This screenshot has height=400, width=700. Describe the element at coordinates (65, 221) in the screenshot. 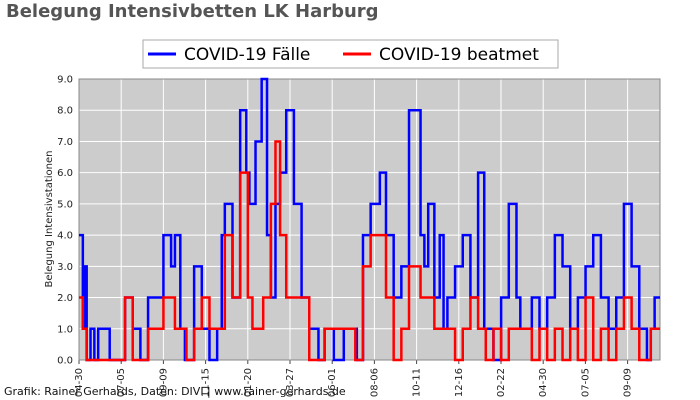

I see `y-axis: 0.0 1.0 2.0 3.0 4.0 5.0 6.0 7.0 8.0 9.0` at that location.